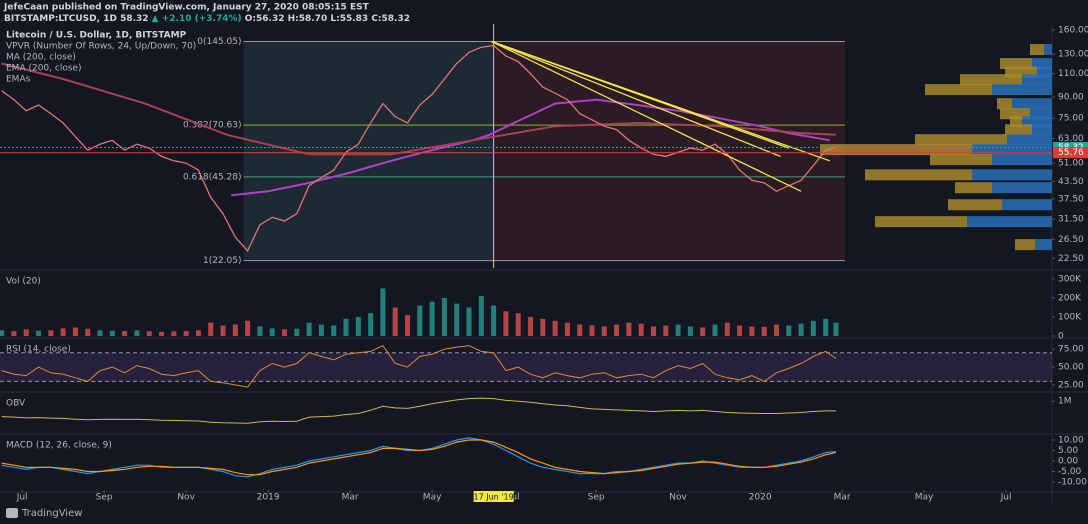 This screenshot has width=1088, height=524. Describe the element at coordinates (212, 177) in the screenshot. I see `fib-label: 0.618(45.28)` at that location.